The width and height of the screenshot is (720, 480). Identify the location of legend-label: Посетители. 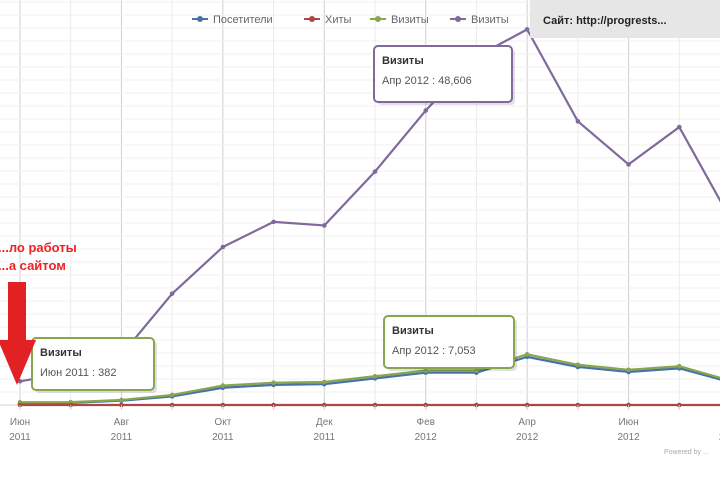
(243, 20).